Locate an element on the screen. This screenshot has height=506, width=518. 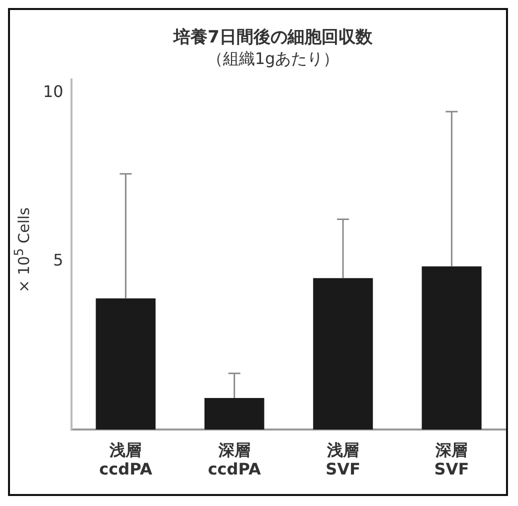
x-tick-label: 深層 SVF is located at coordinates (452, 459).